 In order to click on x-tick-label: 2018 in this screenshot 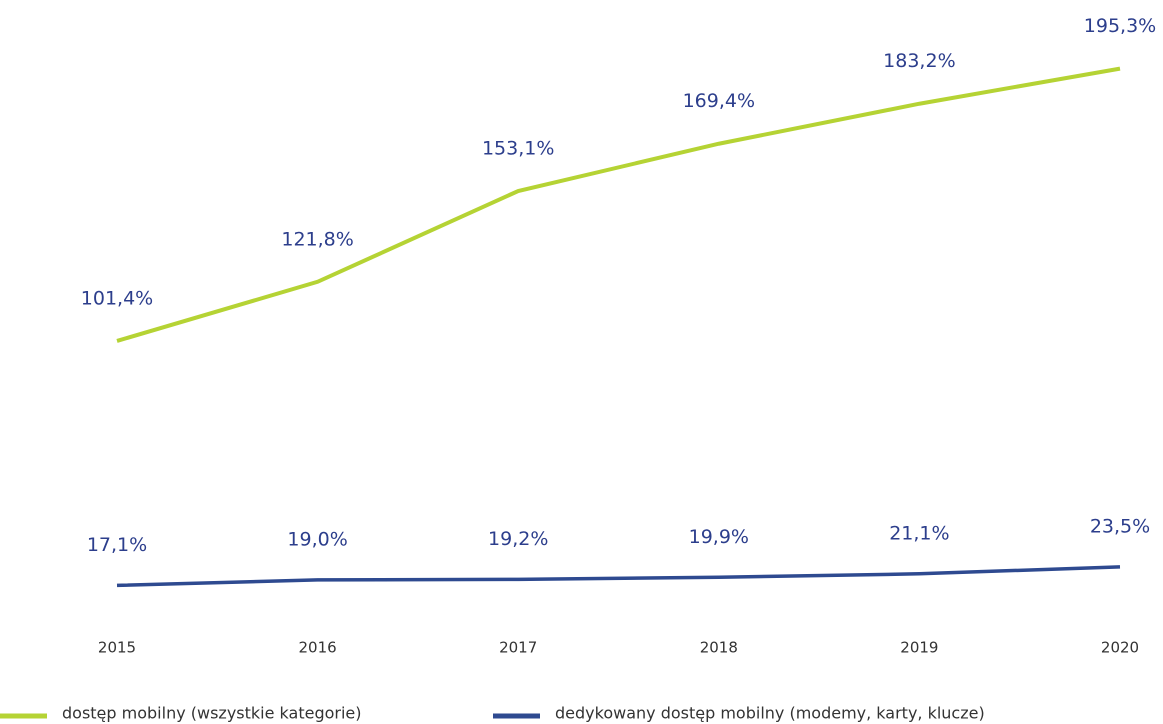, I will do `click(719, 648)`.